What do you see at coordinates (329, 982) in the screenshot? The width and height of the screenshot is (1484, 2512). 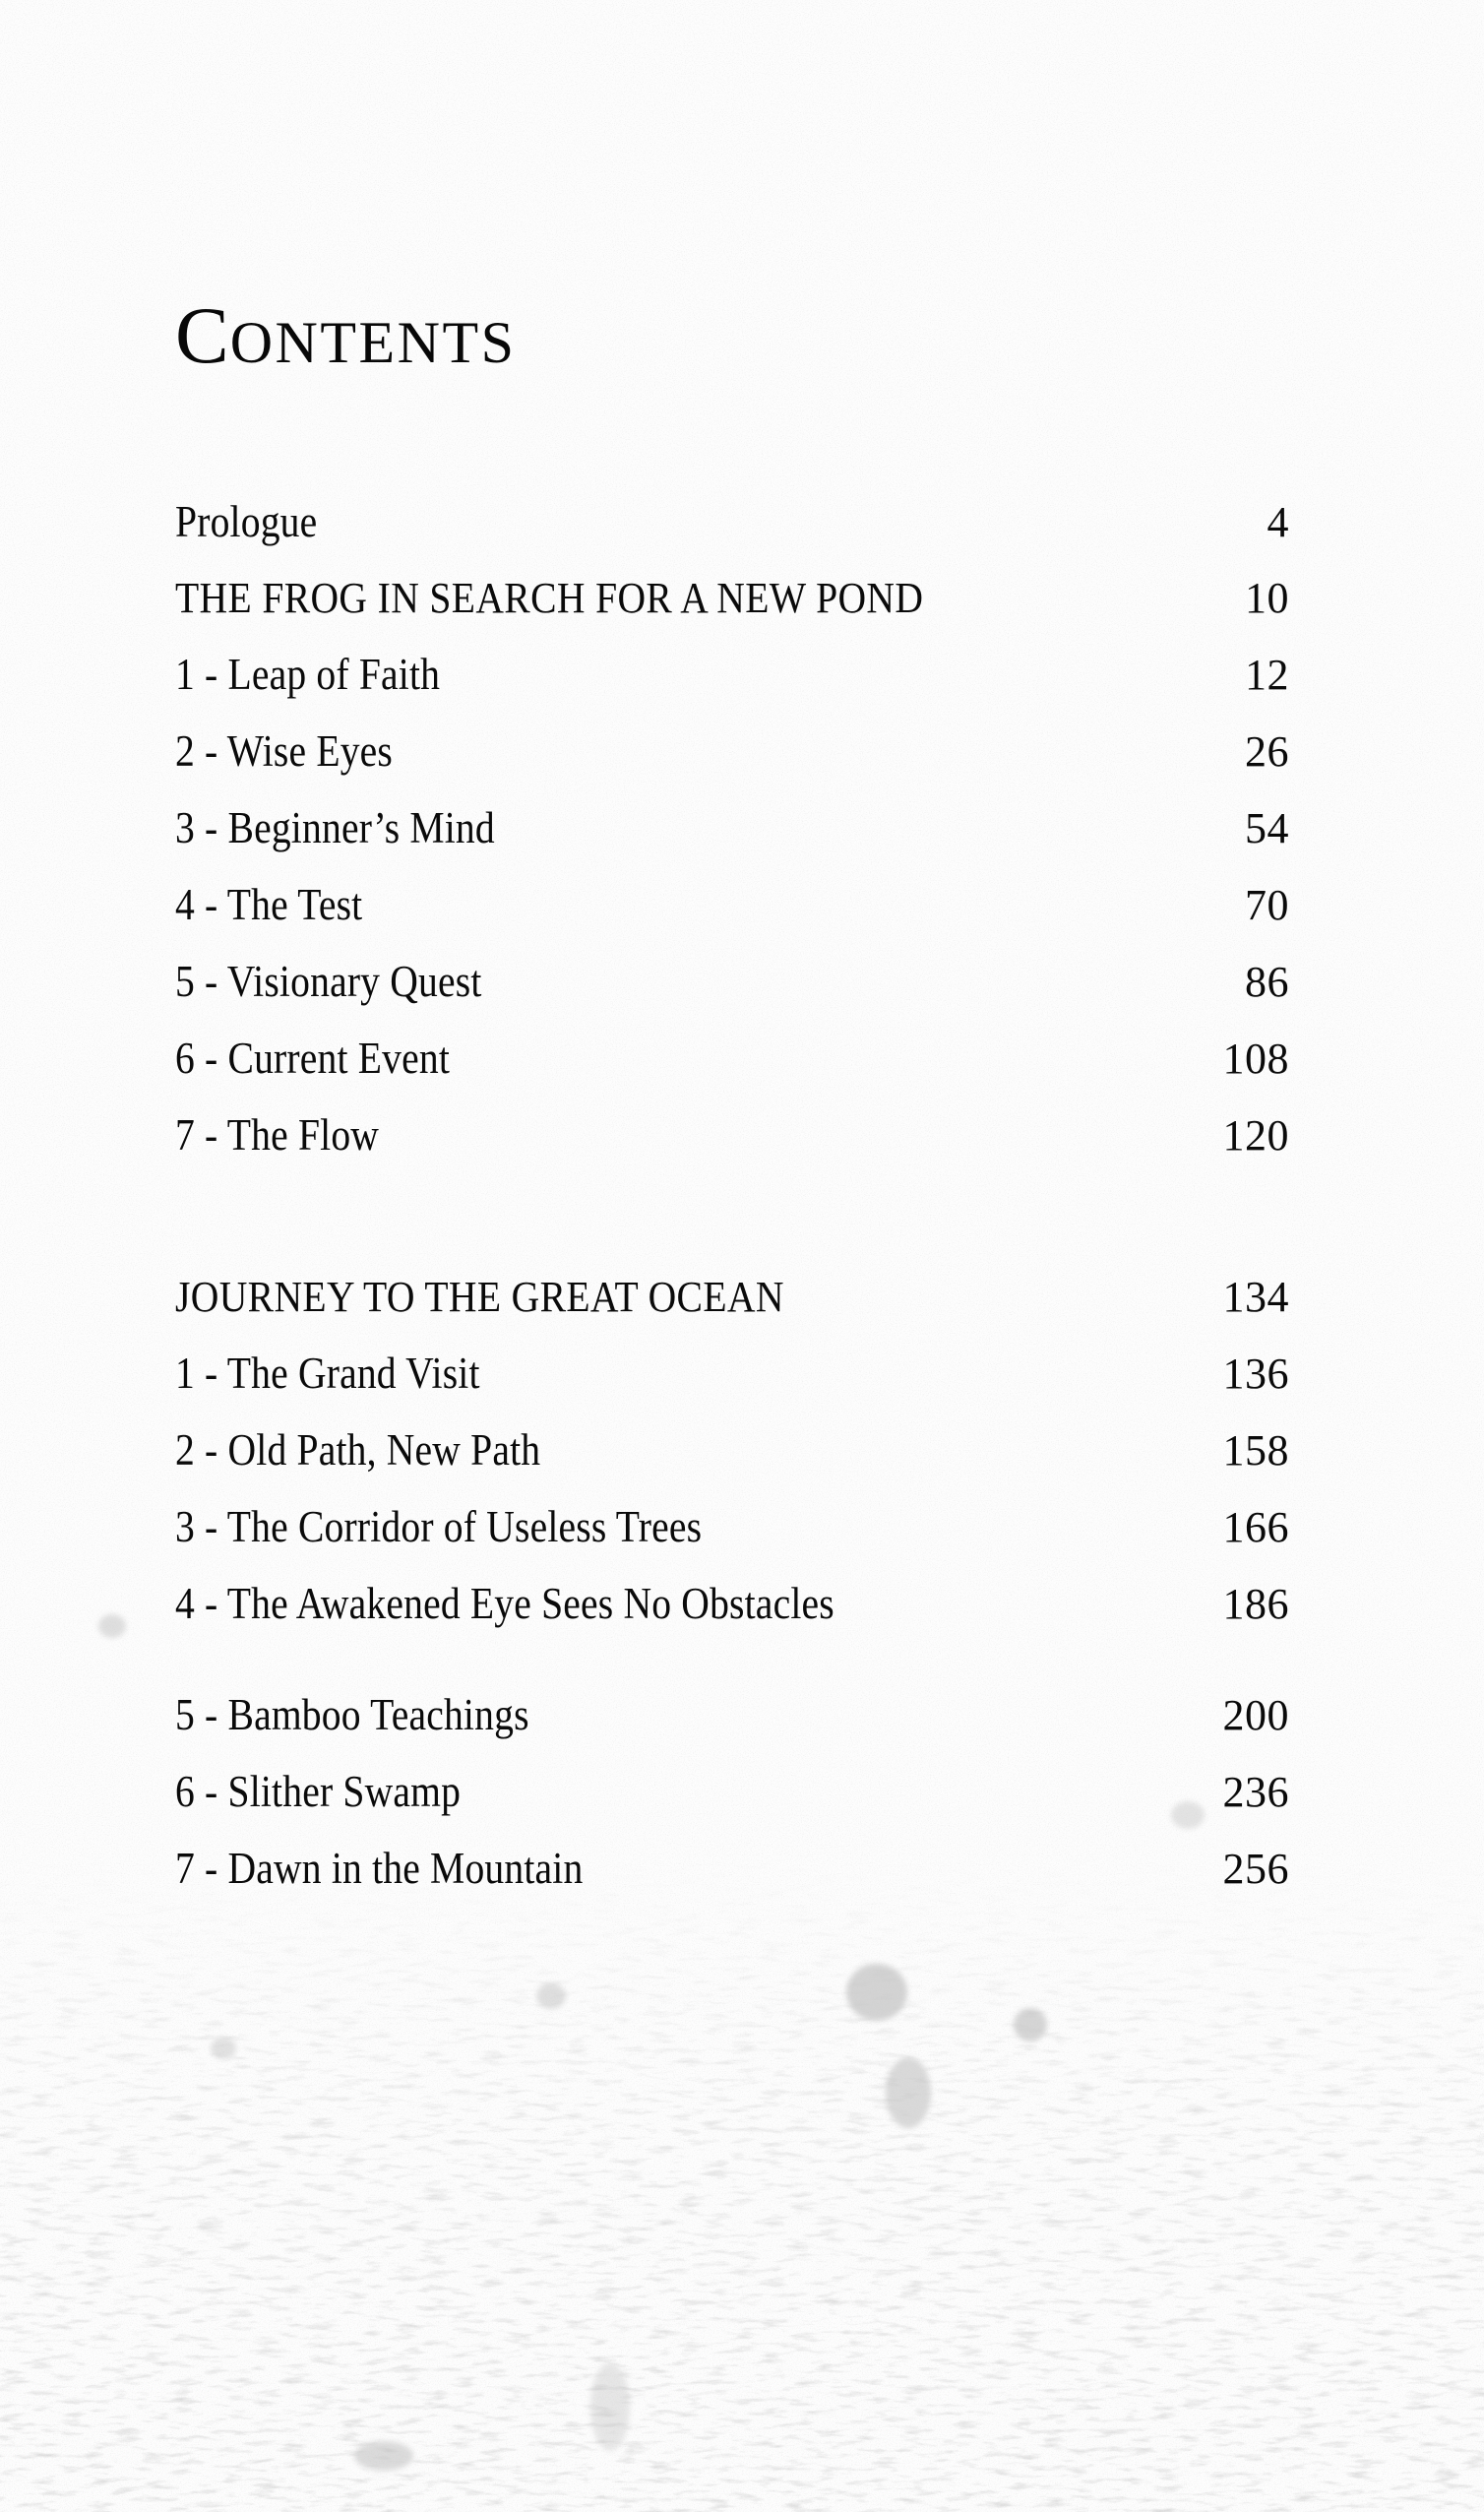 I see `toc-entry-label: 5 - Visionary Quest` at bounding box center [329, 982].